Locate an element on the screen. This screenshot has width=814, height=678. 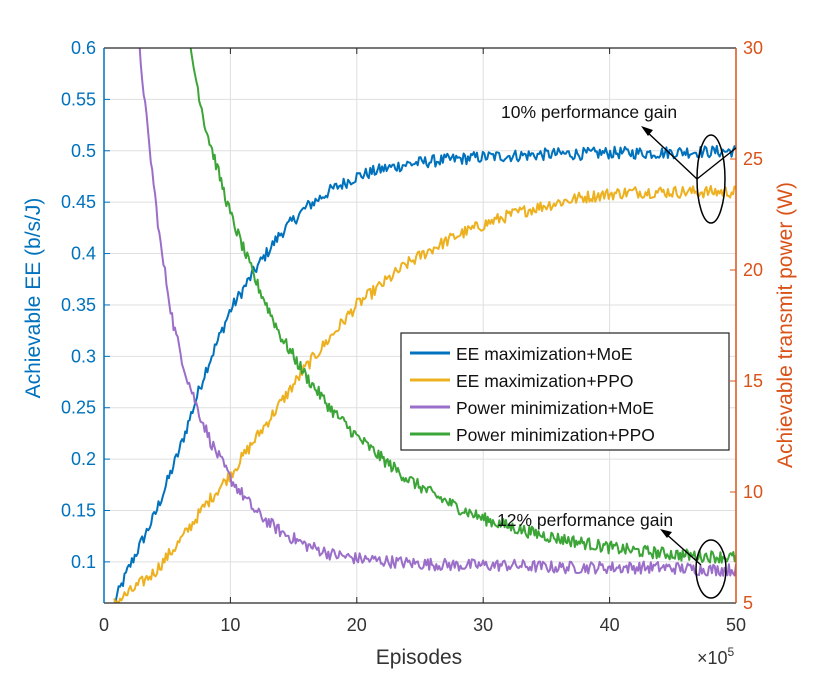
x-axis-multiplier: ×10⁵ is located at coordinates (716, 656).